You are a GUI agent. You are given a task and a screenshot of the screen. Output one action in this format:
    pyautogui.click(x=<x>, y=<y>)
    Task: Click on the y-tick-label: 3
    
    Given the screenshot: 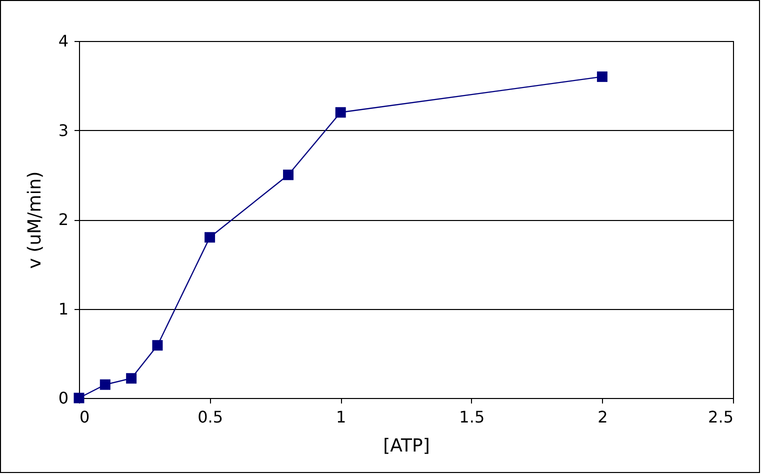 What is the action you would take?
    pyautogui.click(x=63, y=130)
    